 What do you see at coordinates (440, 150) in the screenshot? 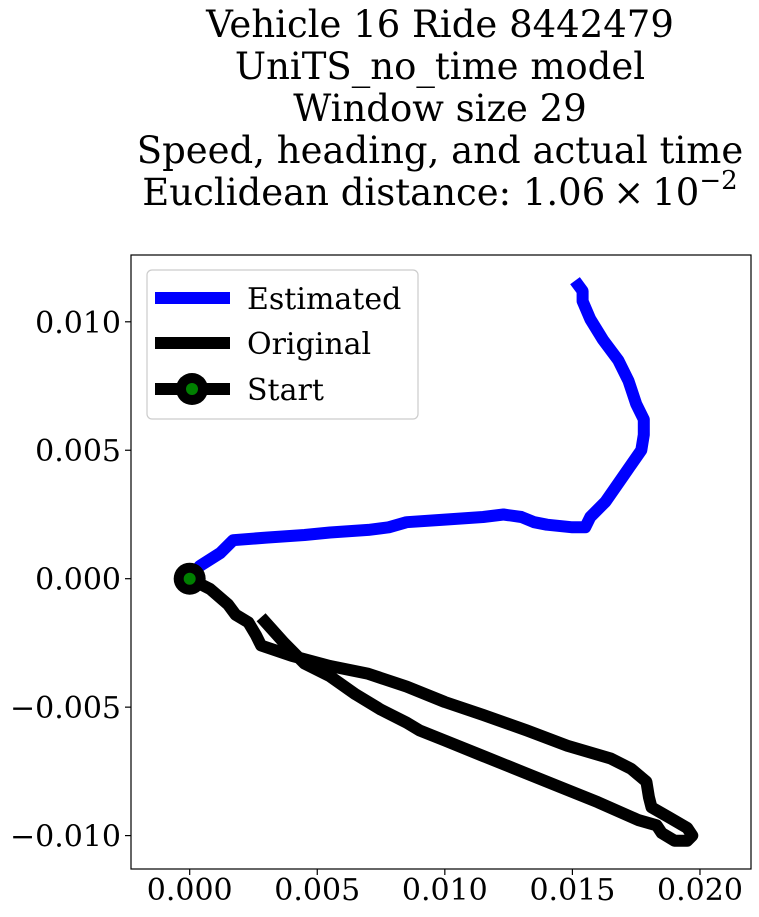
I see `title-line-4: Speed, heading, and actual time` at bounding box center [440, 150].